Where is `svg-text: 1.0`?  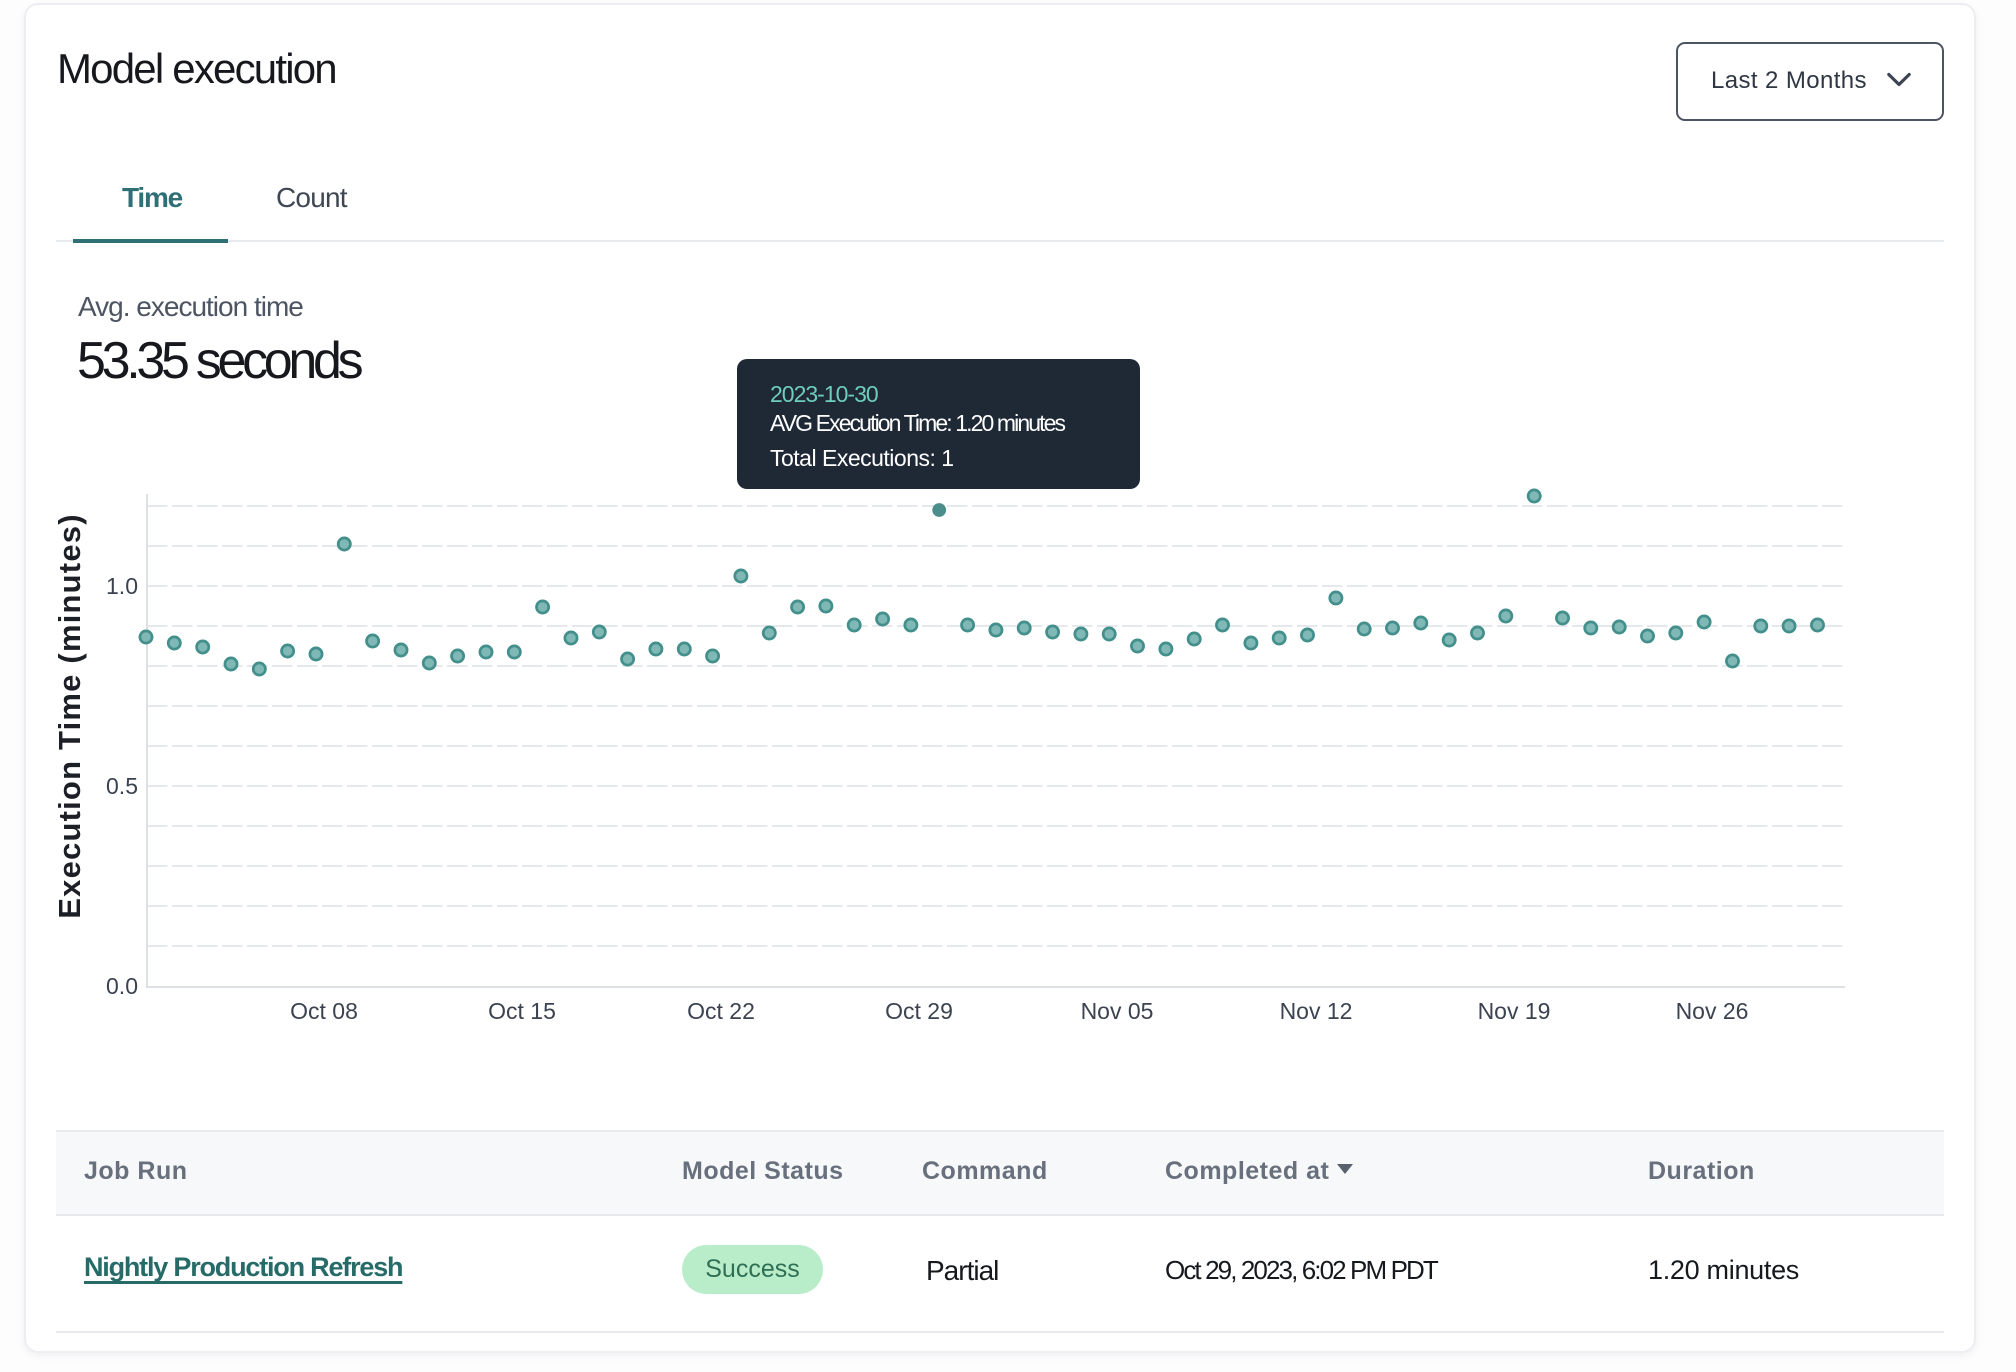
svg-text: 1.0 is located at coordinates (122, 586).